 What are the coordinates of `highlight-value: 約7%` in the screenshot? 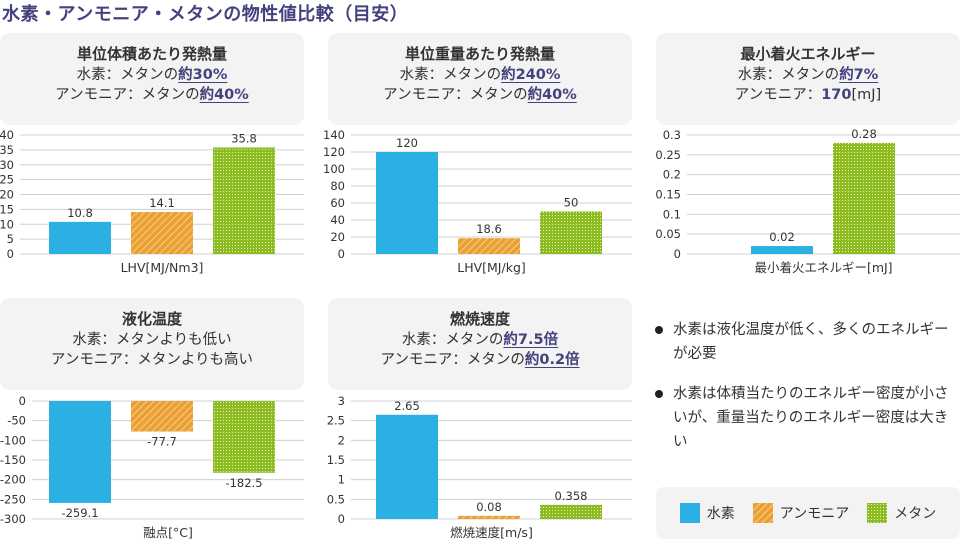 It's located at (859, 75).